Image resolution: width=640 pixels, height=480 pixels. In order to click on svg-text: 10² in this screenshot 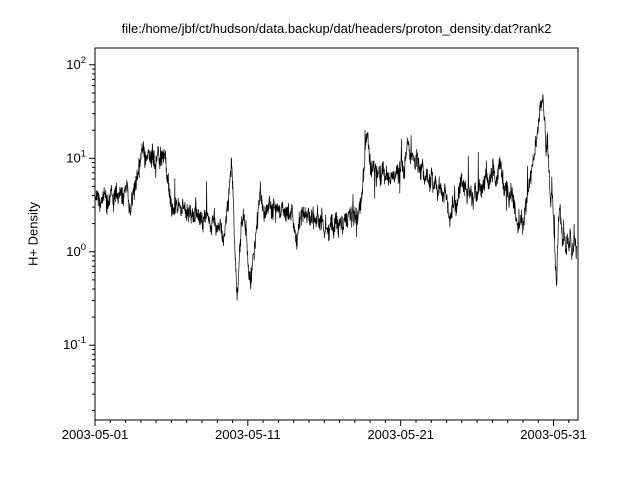, I will do `click(76, 63)`.